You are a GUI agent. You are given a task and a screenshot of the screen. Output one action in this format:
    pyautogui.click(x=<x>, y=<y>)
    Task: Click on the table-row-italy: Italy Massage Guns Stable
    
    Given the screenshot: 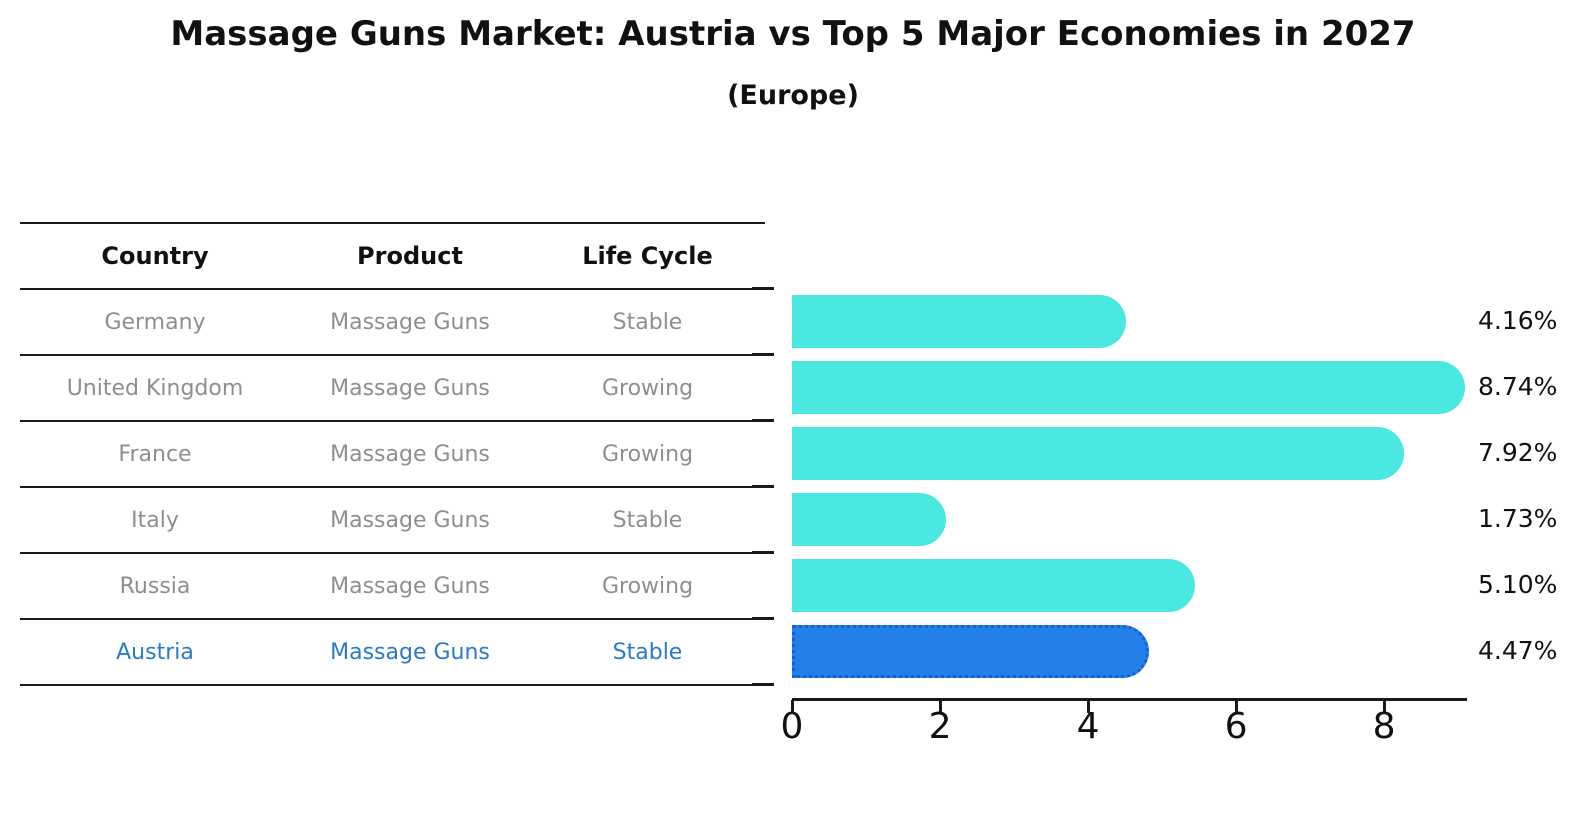 What is the action you would take?
    pyautogui.click(x=392, y=521)
    